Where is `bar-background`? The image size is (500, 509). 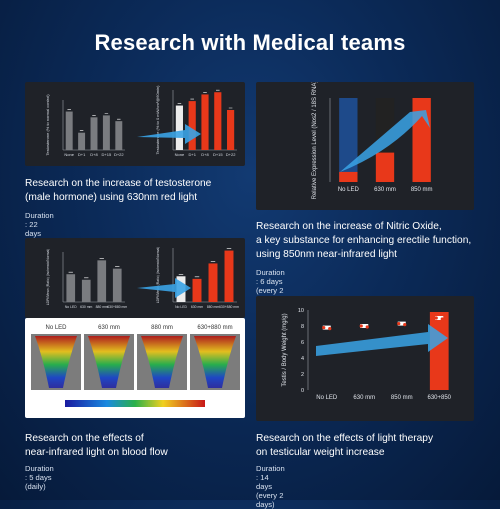
bar-background is located at coordinates (348, 140).